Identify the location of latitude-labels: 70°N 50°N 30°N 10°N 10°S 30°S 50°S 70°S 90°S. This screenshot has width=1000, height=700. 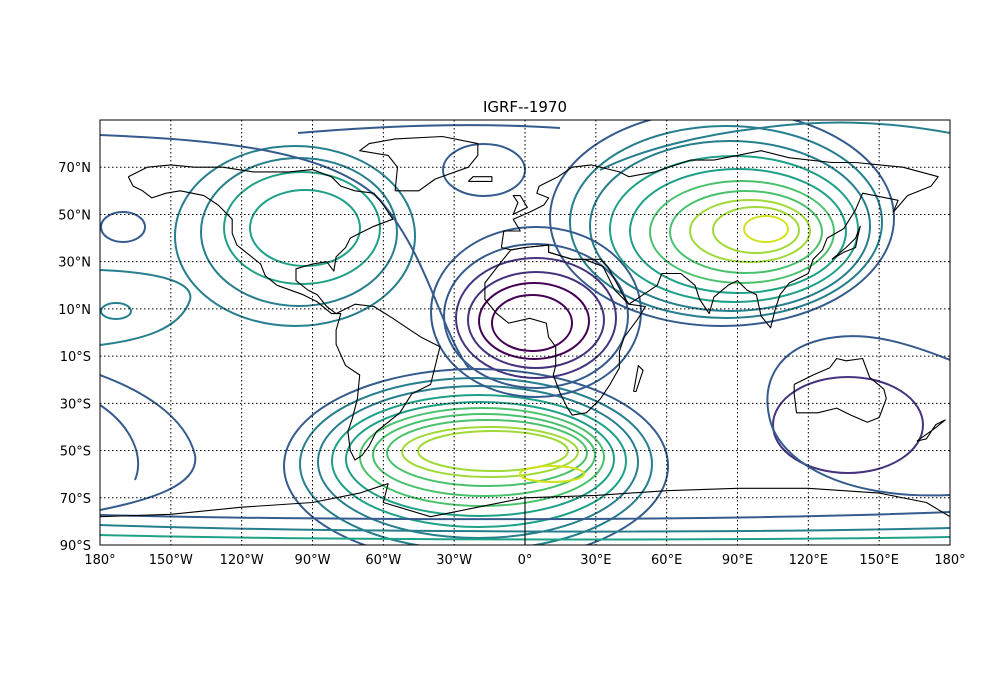
(74, 357).